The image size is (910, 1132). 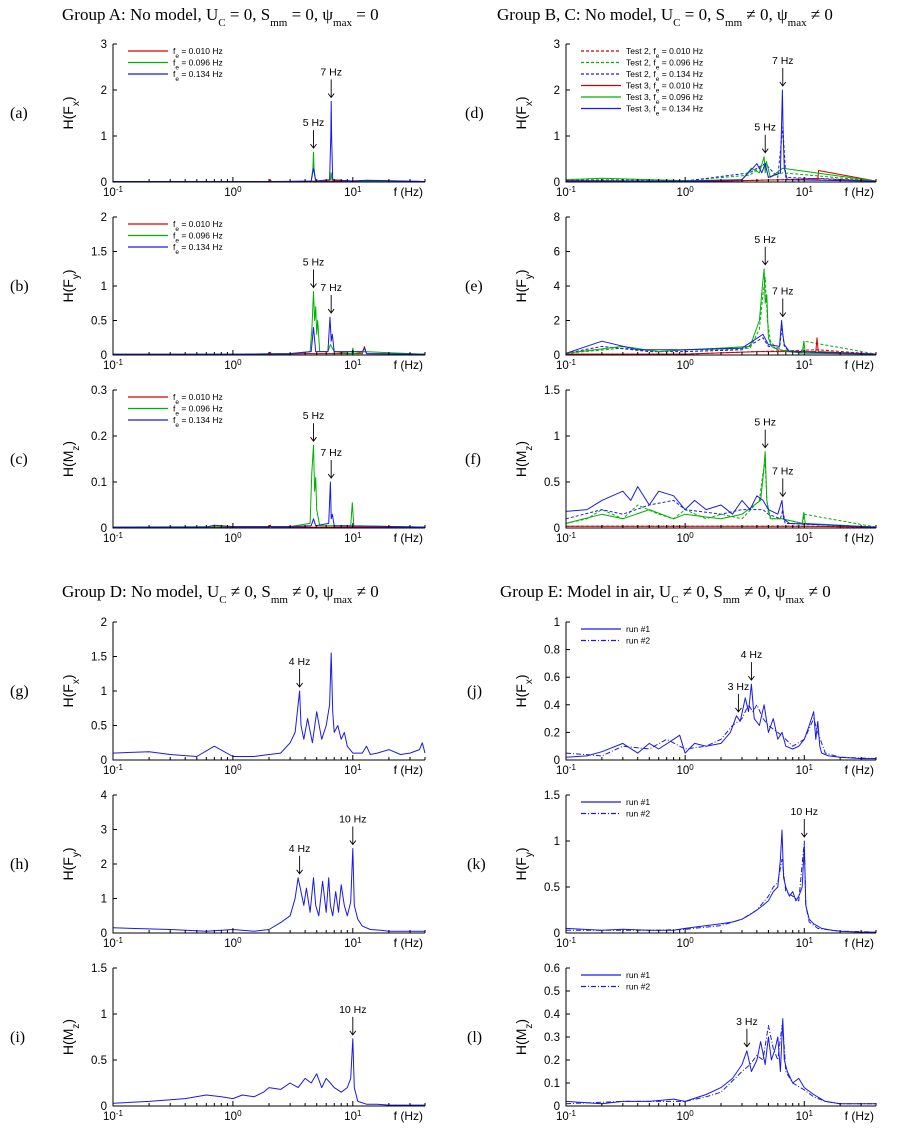 What do you see at coordinates (19, 459) in the screenshot?
I see `panel-letter: (c)` at bounding box center [19, 459].